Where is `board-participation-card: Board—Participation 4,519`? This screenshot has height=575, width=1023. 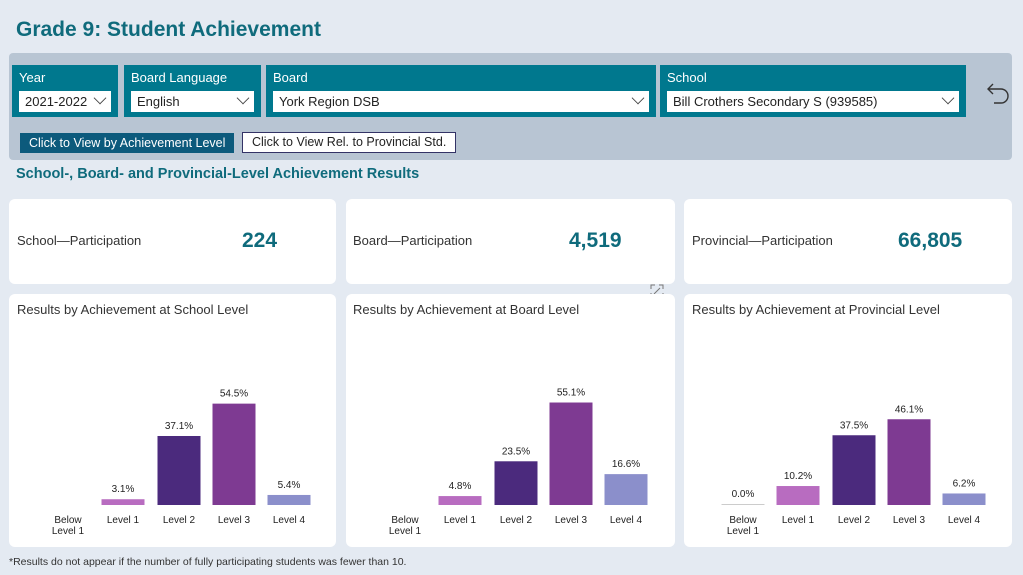 board-participation-card: Board—Participation 4,519 is located at coordinates (510, 241).